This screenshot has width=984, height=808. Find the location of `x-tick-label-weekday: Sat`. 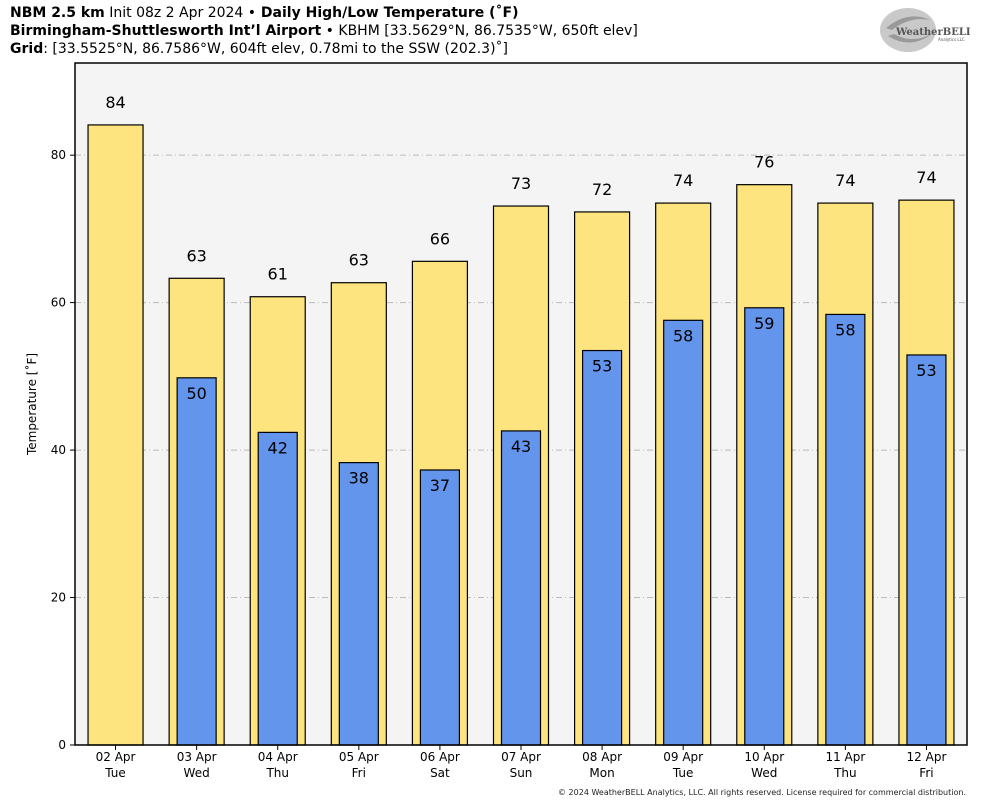

x-tick-label-weekday: Sat is located at coordinates (440, 773).